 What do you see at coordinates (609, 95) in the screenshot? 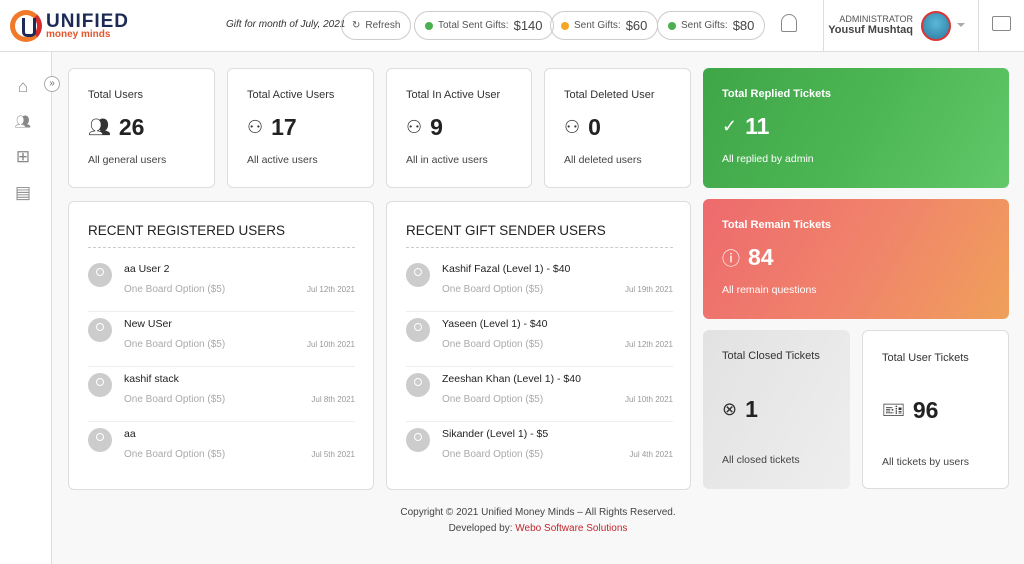
I see `stat-title: Total Deleted User` at bounding box center [609, 95].